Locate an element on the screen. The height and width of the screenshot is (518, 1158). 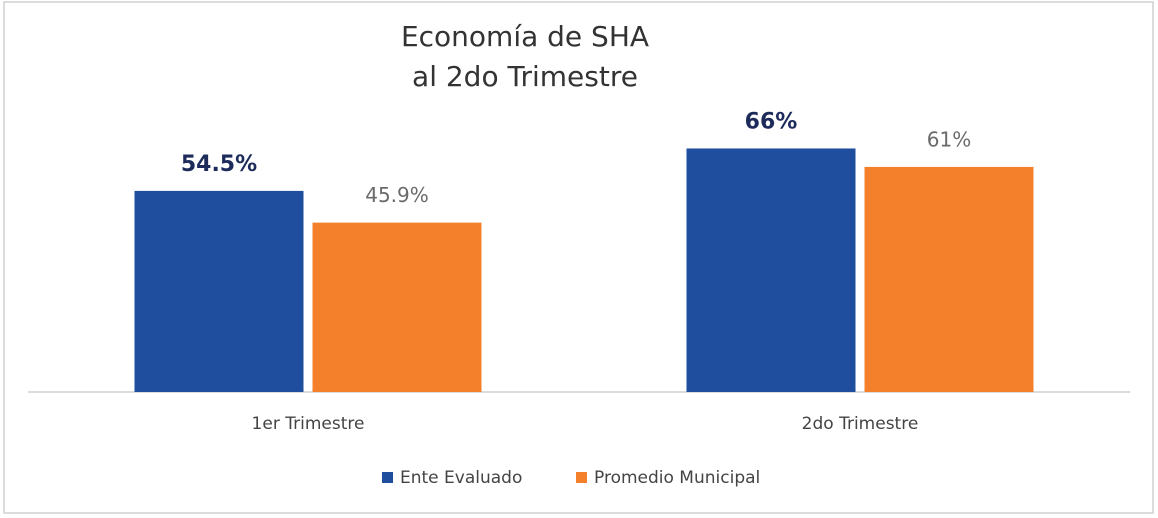
x-tick-label: 2do Trimestre is located at coordinates (860, 424).